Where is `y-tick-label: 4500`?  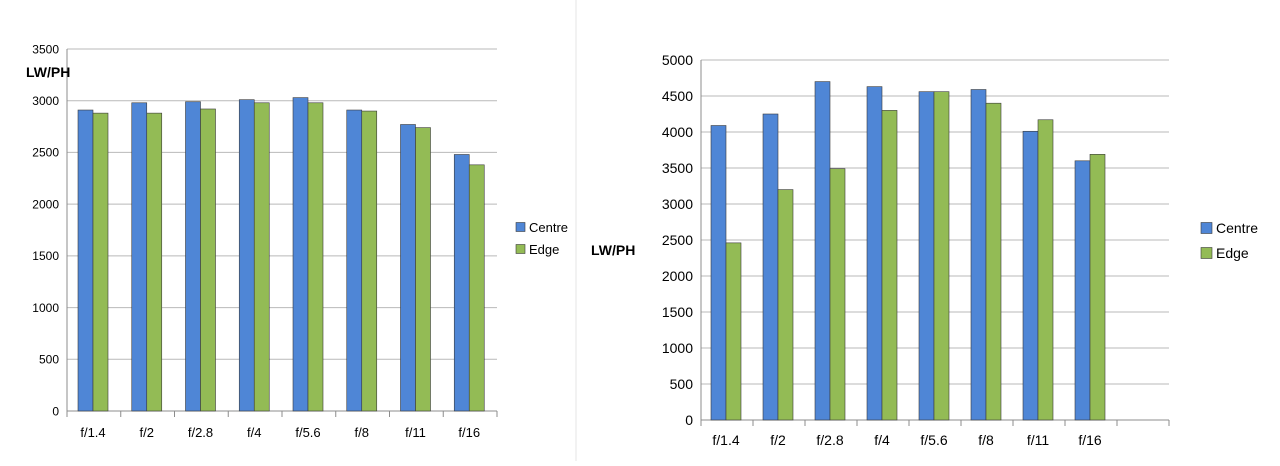
y-tick-label: 4500 is located at coordinates (677, 96).